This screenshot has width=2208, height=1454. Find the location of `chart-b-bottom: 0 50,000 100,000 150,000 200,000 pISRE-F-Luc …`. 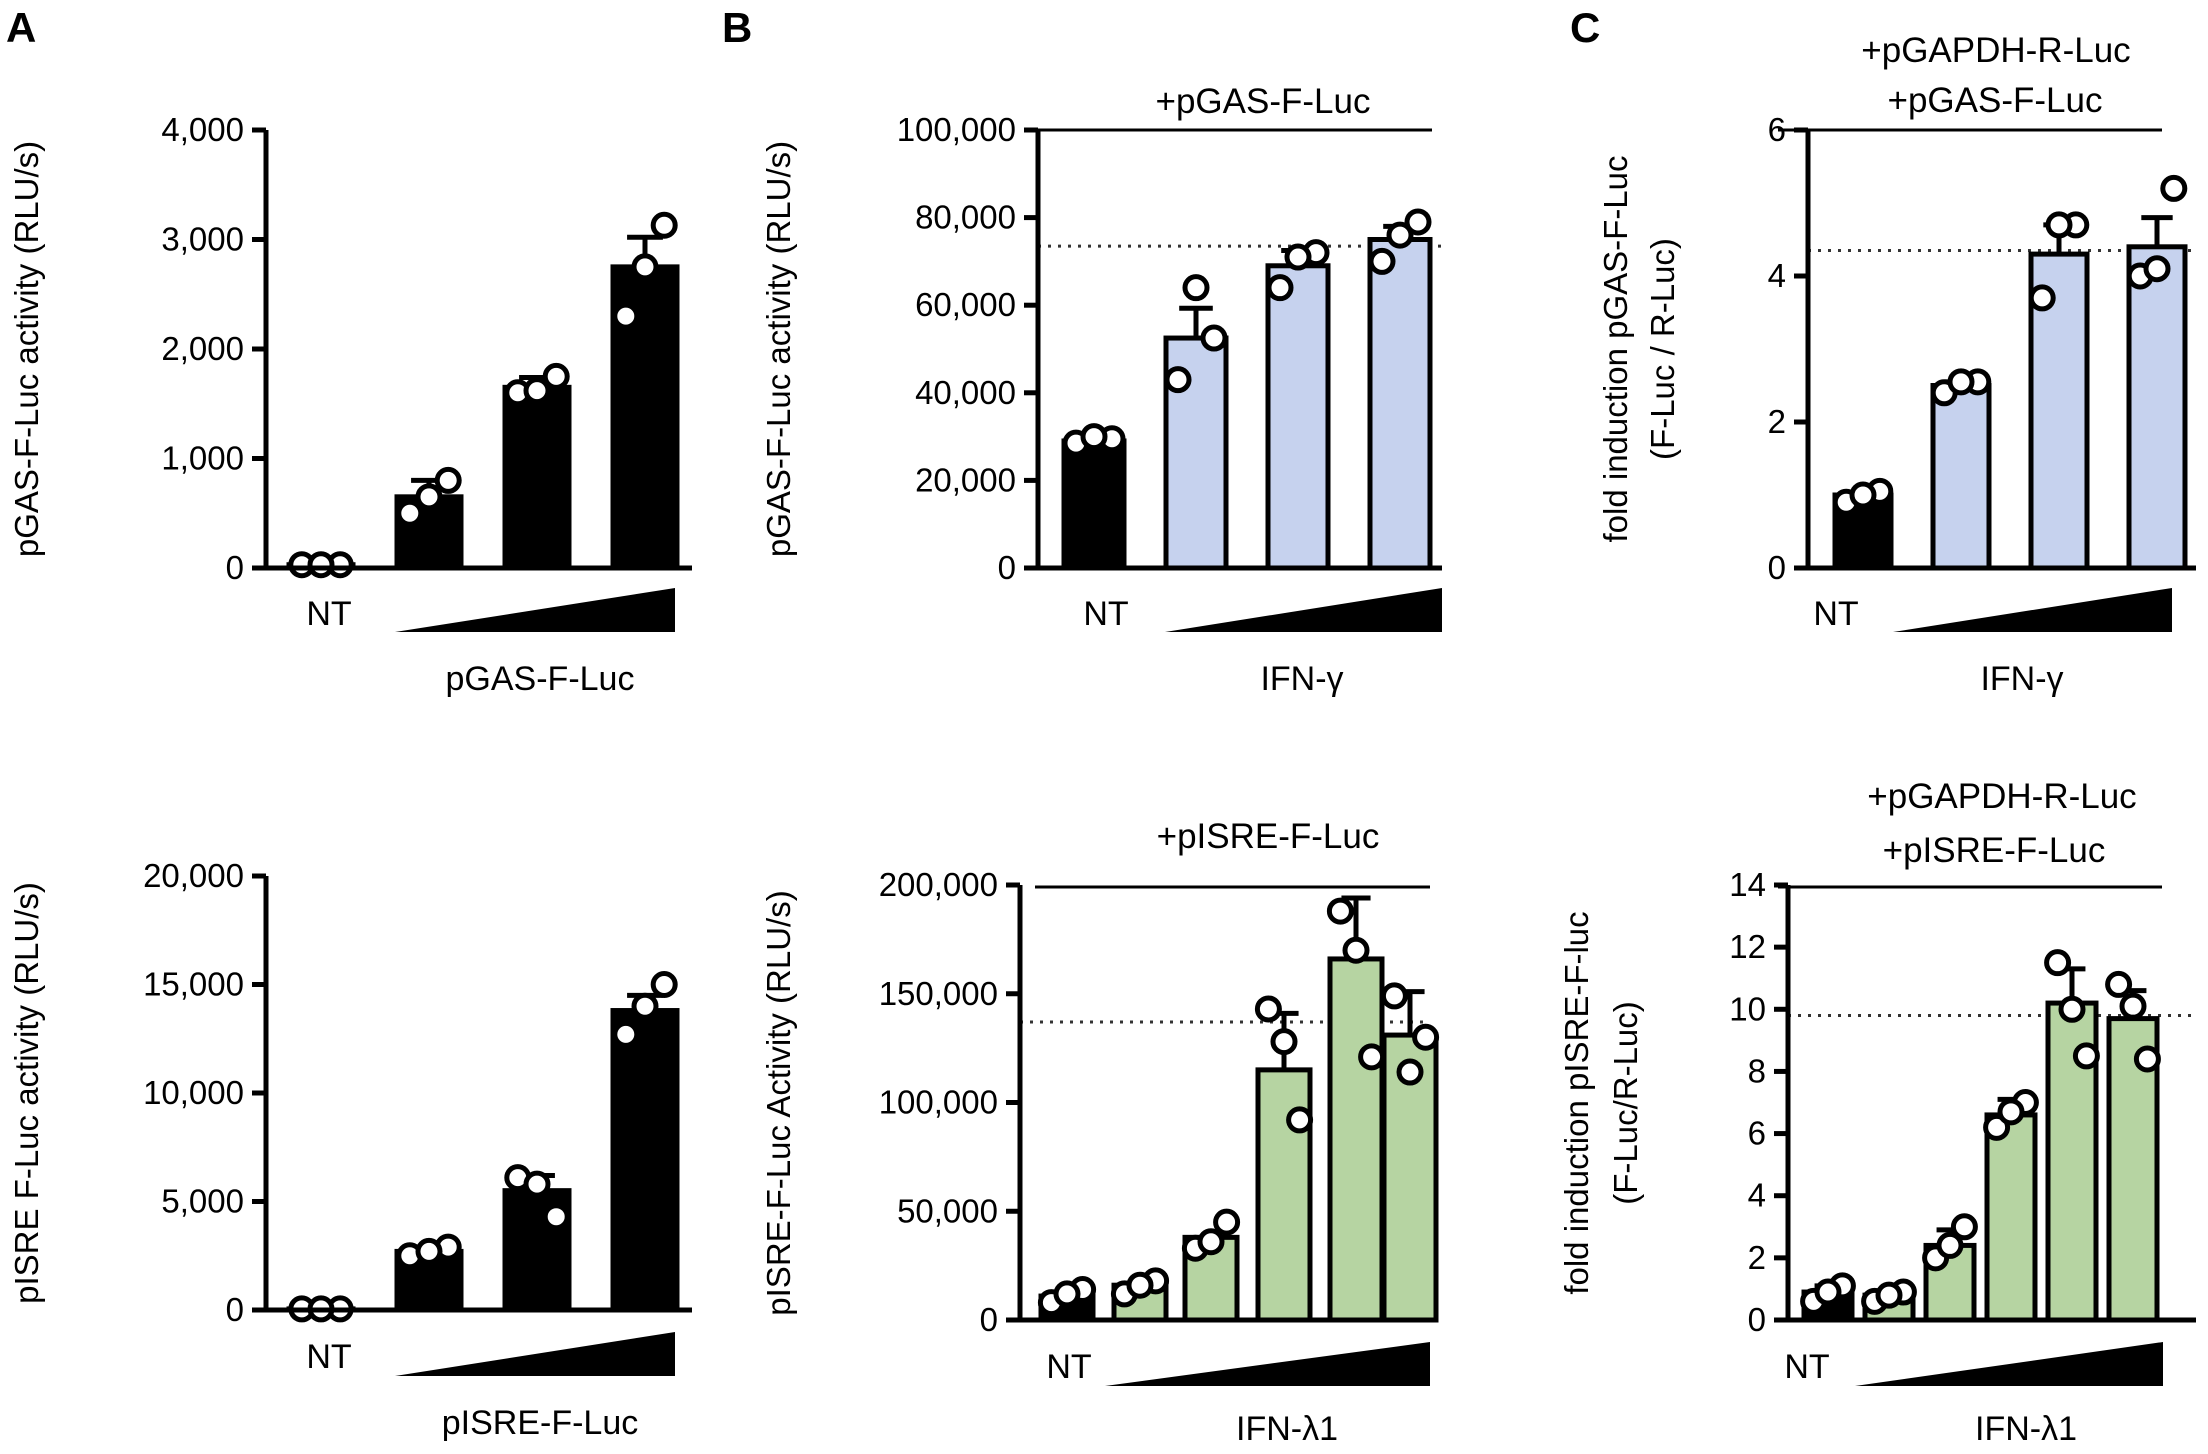

chart-b-bottom: 0 50,000 100,000 150,000 200,000 pISRE-F-Luc … is located at coordinates (1100, 1132).